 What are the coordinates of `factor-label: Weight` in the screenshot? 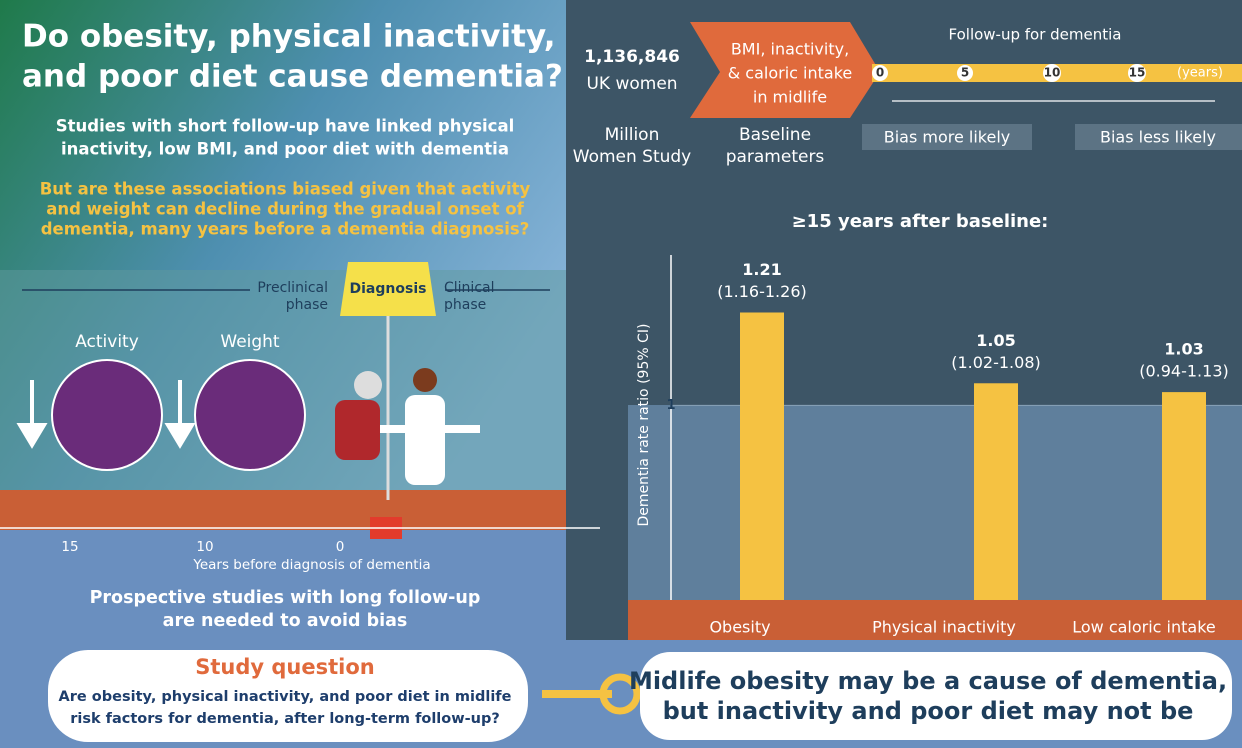 It's located at (250, 342).